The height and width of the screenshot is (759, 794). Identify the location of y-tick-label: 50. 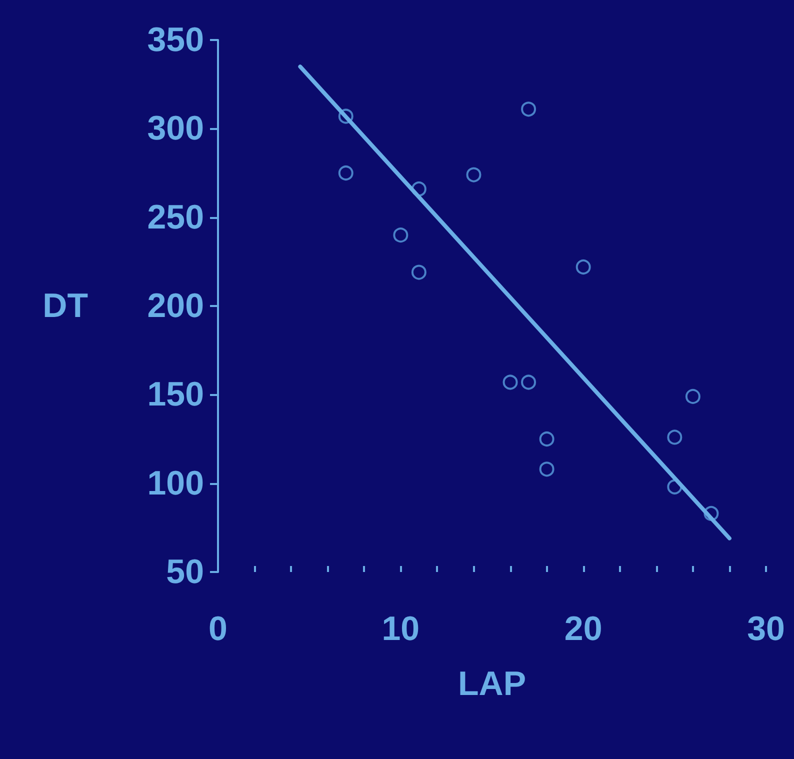
(185, 572).